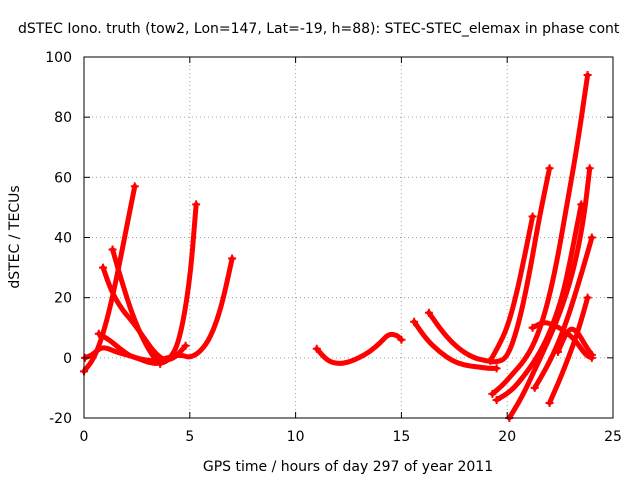  Describe the element at coordinates (613, 437) in the screenshot. I see `x-tick-label: 25` at that location.